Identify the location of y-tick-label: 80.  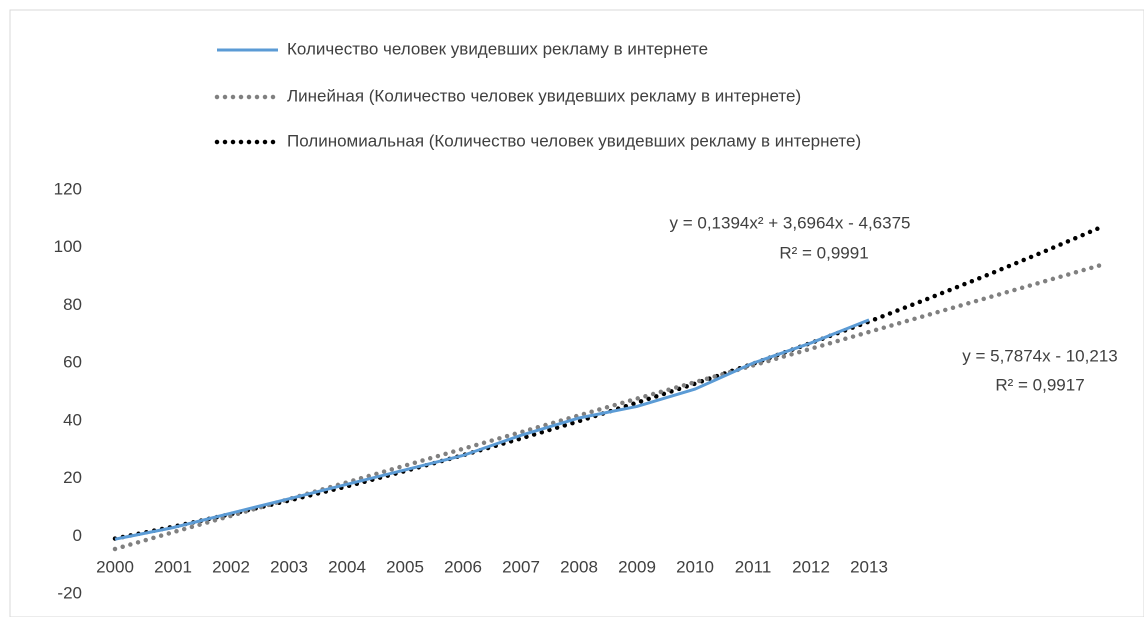
(72, 304).